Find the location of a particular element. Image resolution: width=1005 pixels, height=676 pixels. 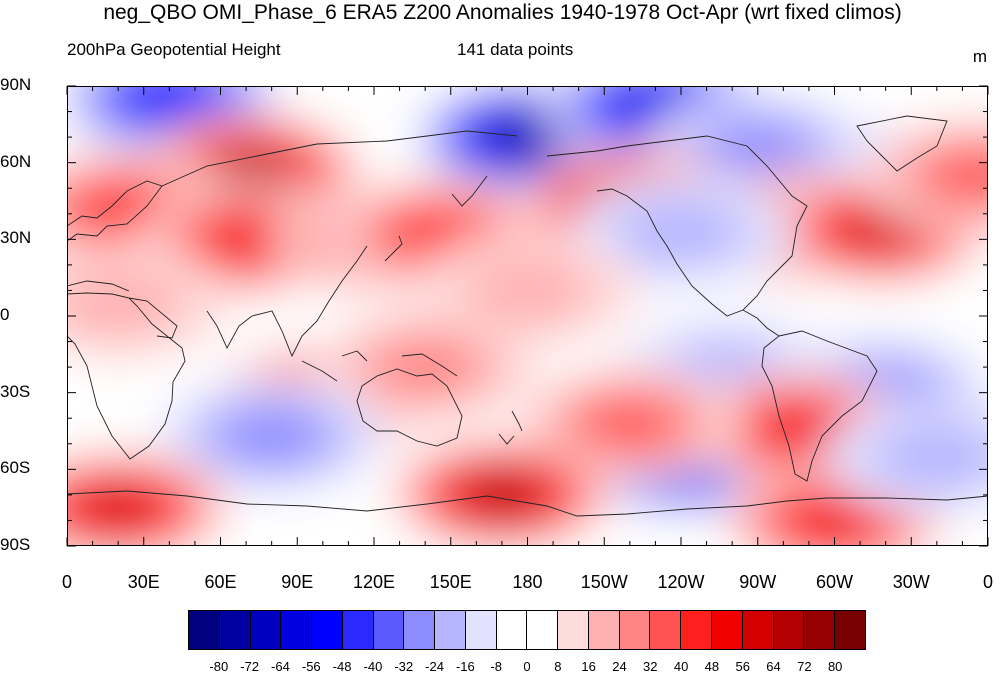

colorbar-level-label: 8 is located at coordinates (558, 666).